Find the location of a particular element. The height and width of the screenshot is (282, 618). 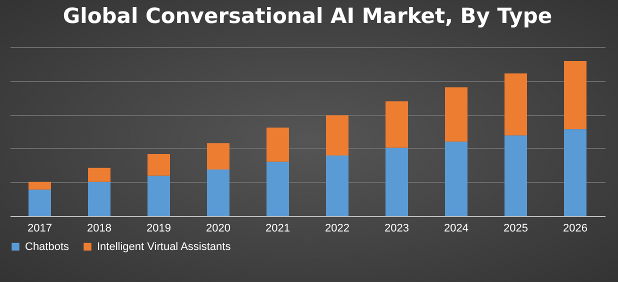

x-tick-label: 2023 is located at coordinates (396, 228).